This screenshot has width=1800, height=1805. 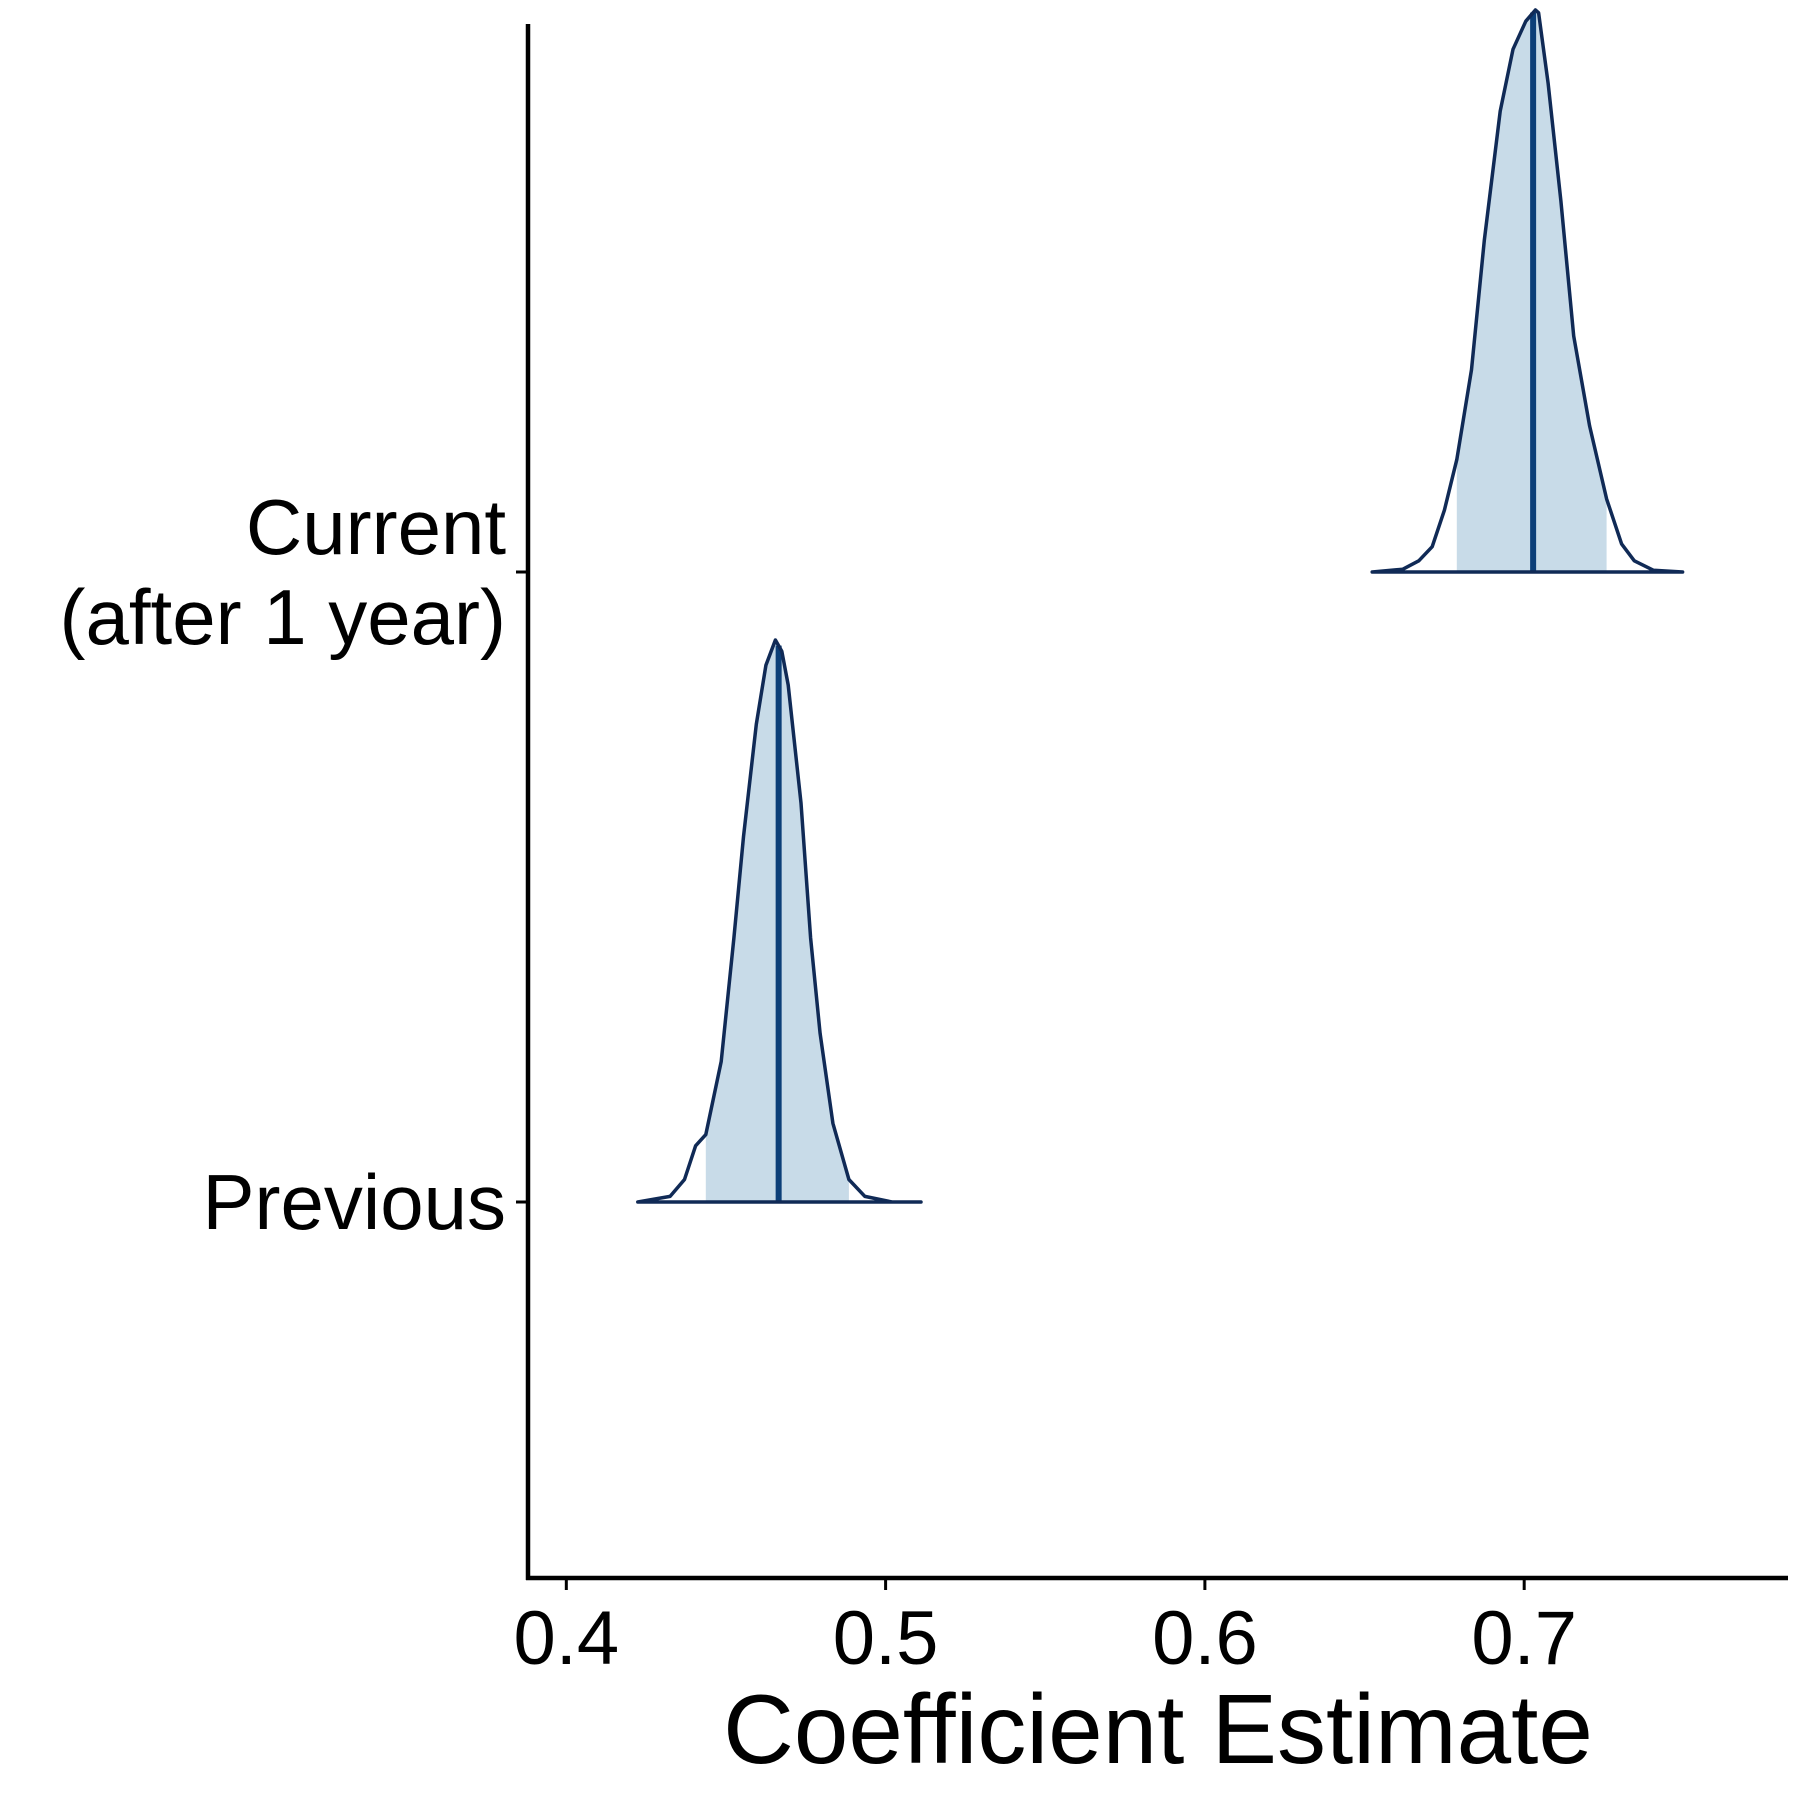 I want to click on x-tick-label-0.5: 0.5, so click(x=886, y=1638).